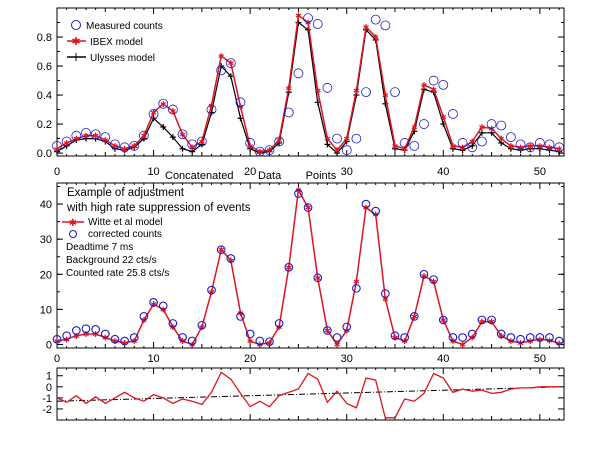 The width and height of the screenshot is (600, 461). Describe the element at coordinates (347, 172) in the screenshot. I see `top-xtick-label: 30` at that location.